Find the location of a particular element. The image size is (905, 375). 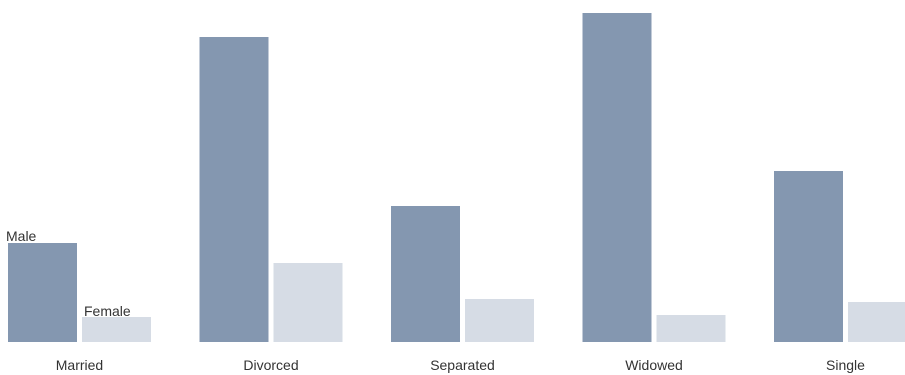

category-label-separated: Separated is located at coordinates (462, 365).